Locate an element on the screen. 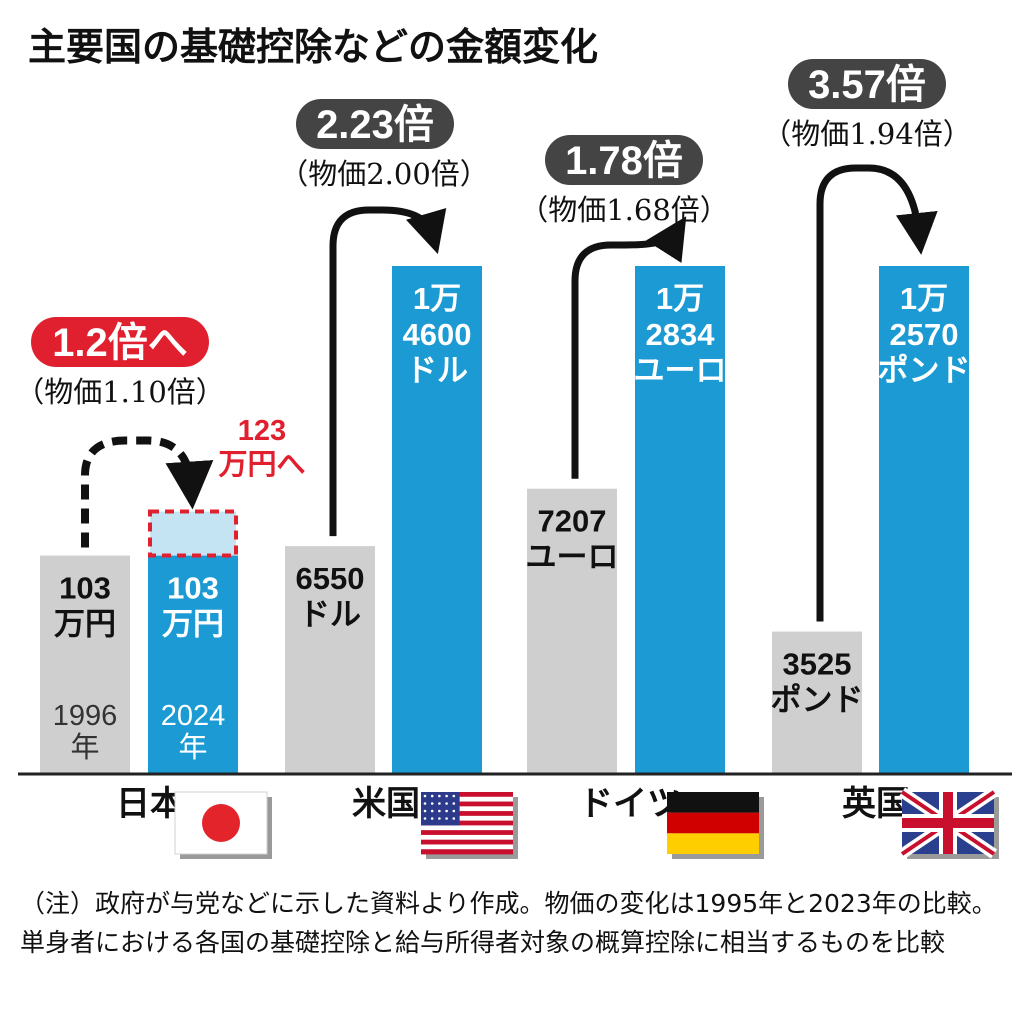 Image resolution: width=1024 pixels, height=1013 pixels. old-bar-value-label: ドル is located at coordinates (330, 614).